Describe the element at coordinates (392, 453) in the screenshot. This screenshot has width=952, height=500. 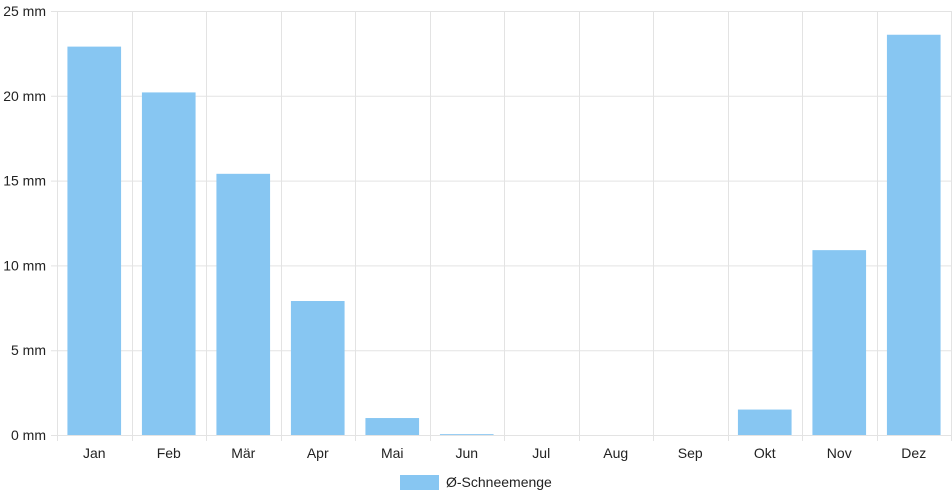
I see `x-tick-label: Mai` at that location.